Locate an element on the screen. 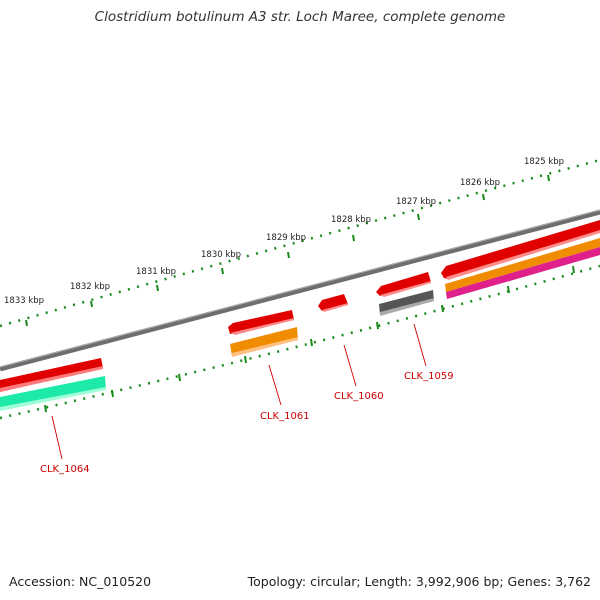  cds-arrow-right is located at coordinates (520, 249).